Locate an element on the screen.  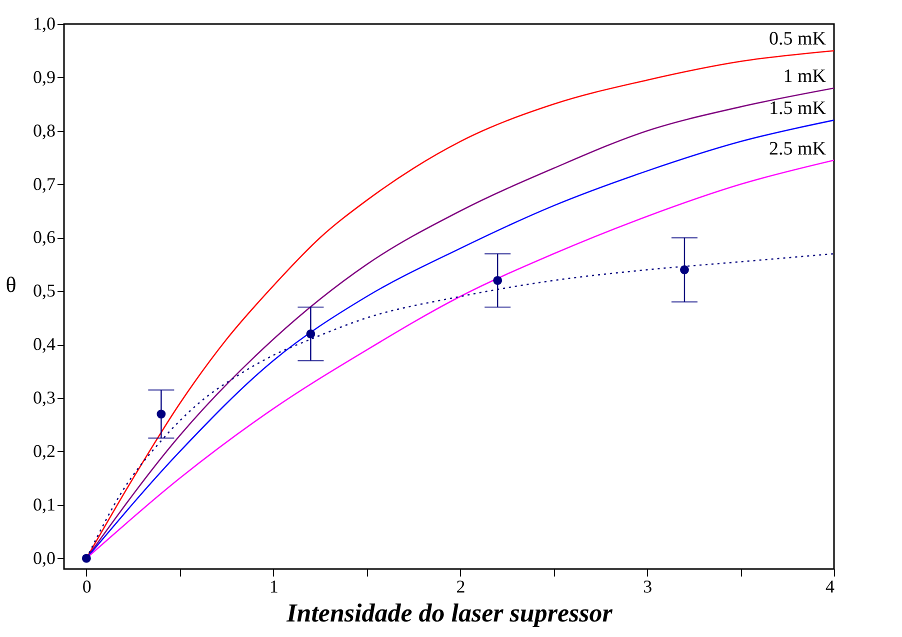
point is located at coordinates (86, 558).